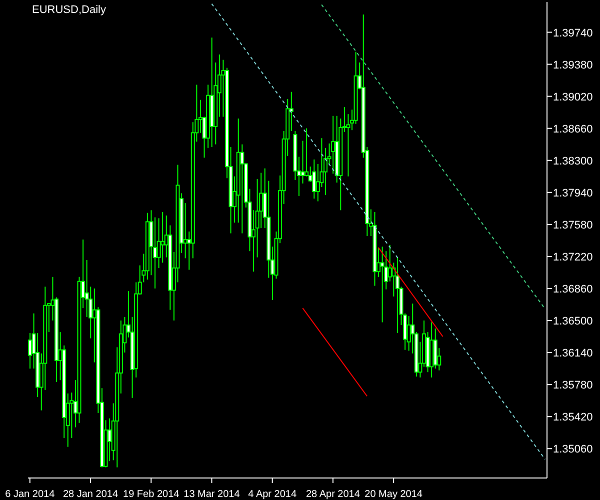 The image size is (600, 500). I want to click on y-tick-label: 1.39380, so click(573, 65).